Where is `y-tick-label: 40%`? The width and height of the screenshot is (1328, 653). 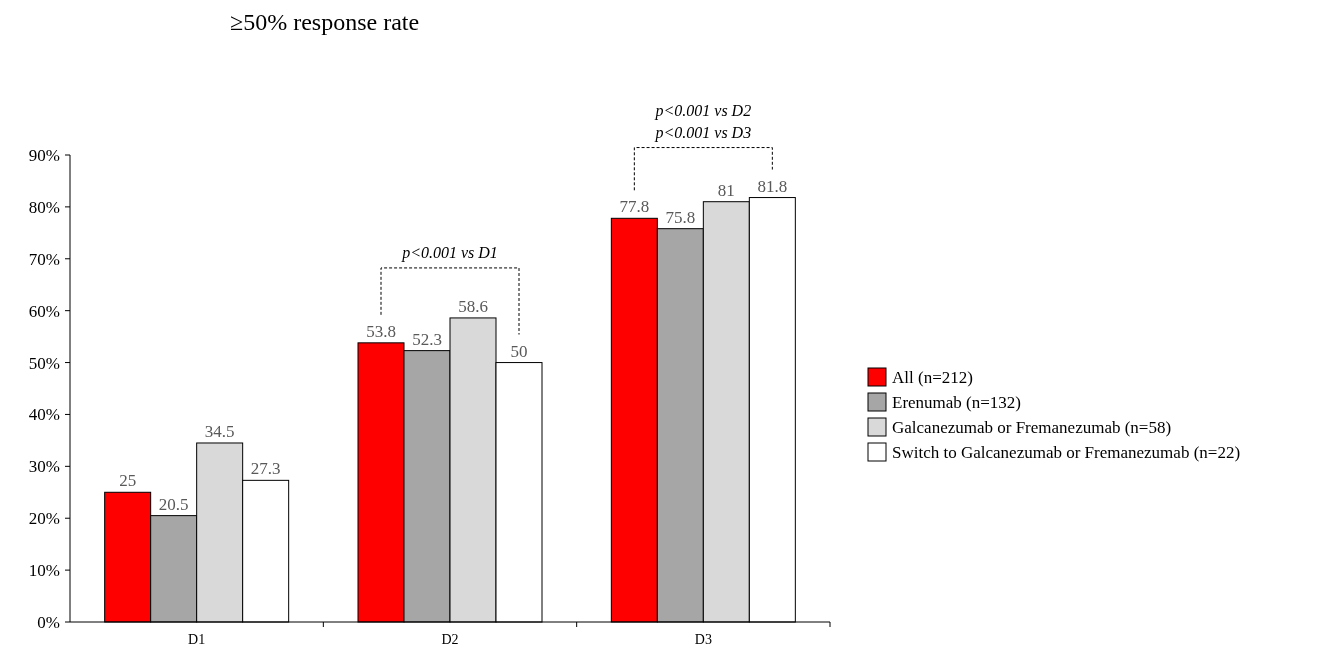
y-tick-label: 40% is located at coordinates (44, 415).